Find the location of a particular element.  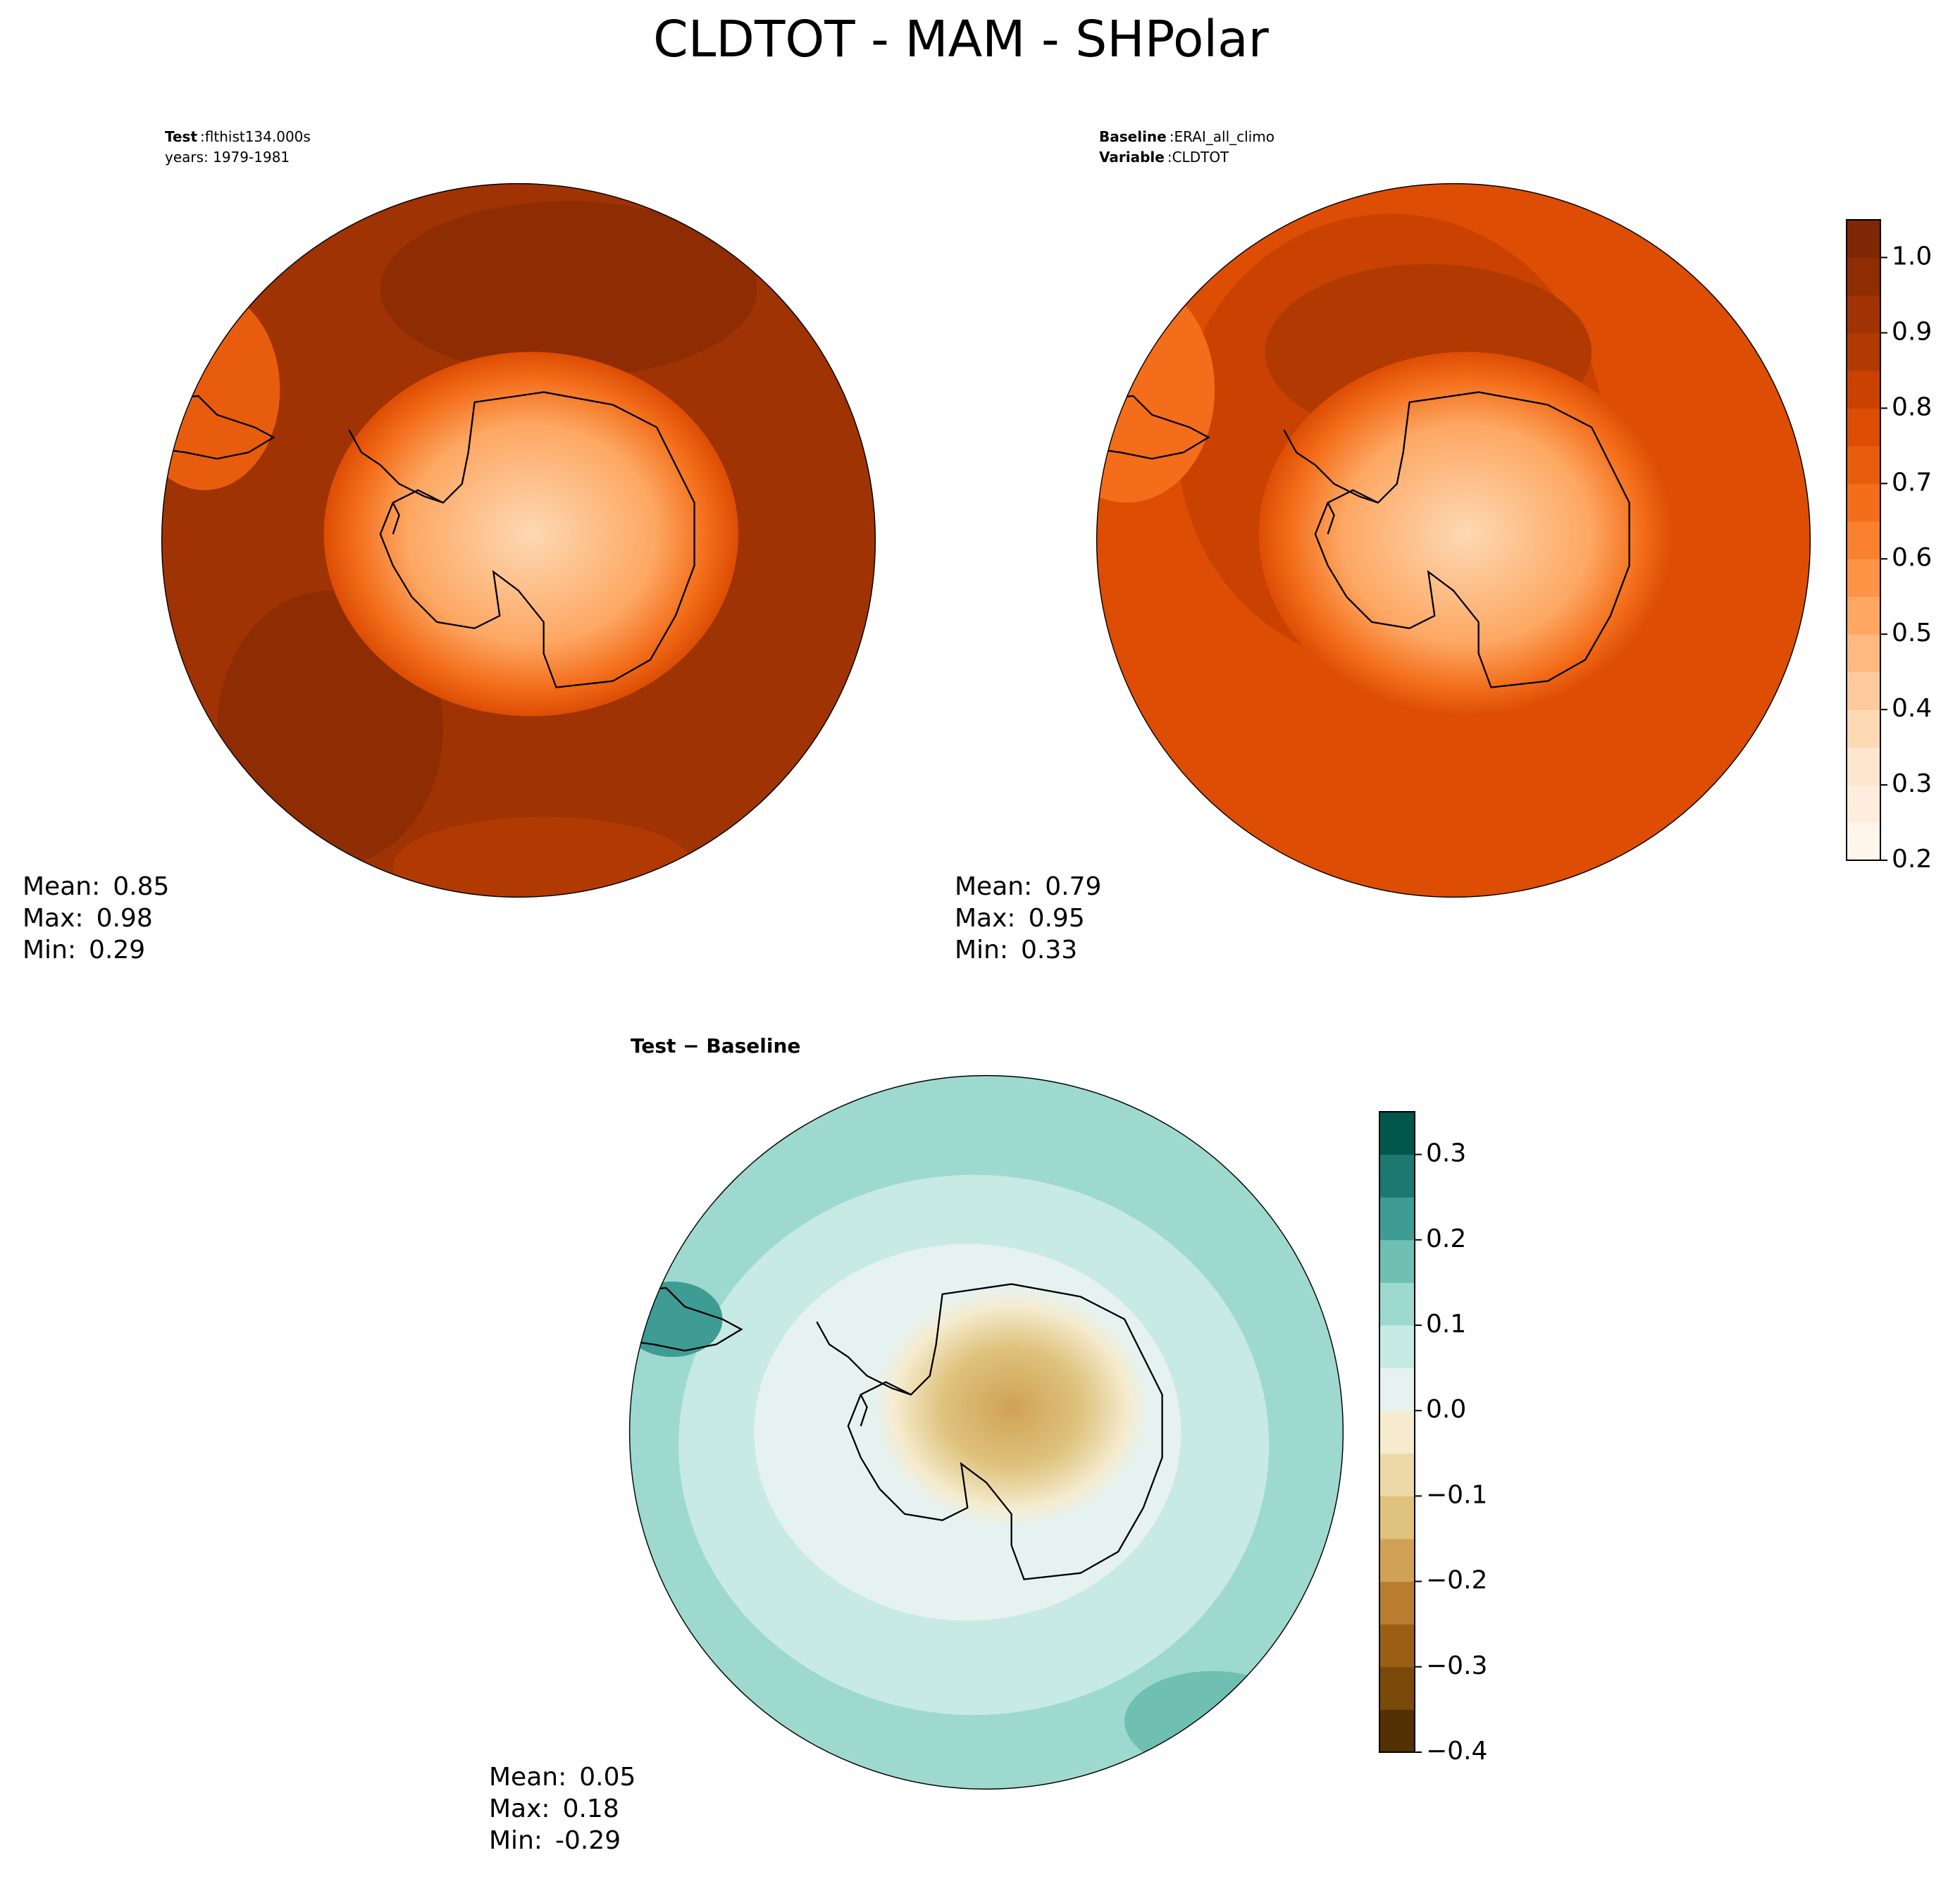

colorbar-tick-label: −0.4 is located at coordinates (1457, 1751).